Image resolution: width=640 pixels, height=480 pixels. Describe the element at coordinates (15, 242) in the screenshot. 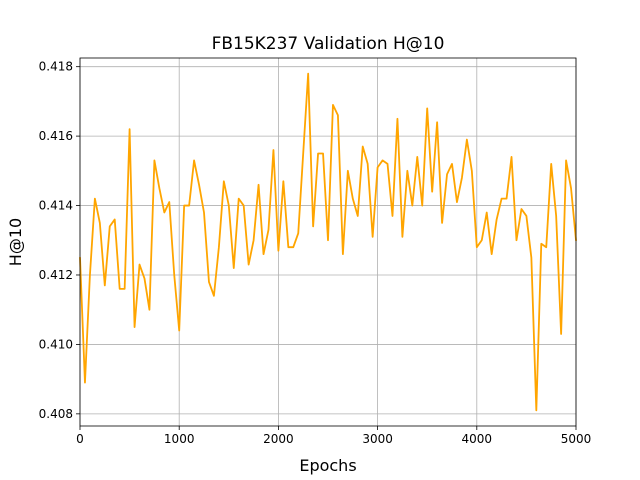

I see `y-axis-label: H@10` at that location.